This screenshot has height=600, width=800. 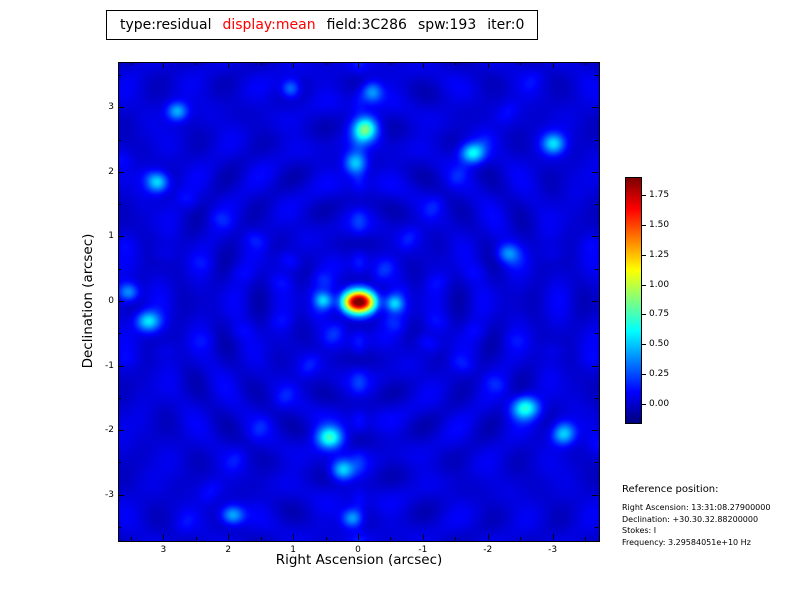 I want to click on reference-position-line: Frequency: 3.29584051e+10 Hz, so click(x=686, y=542).